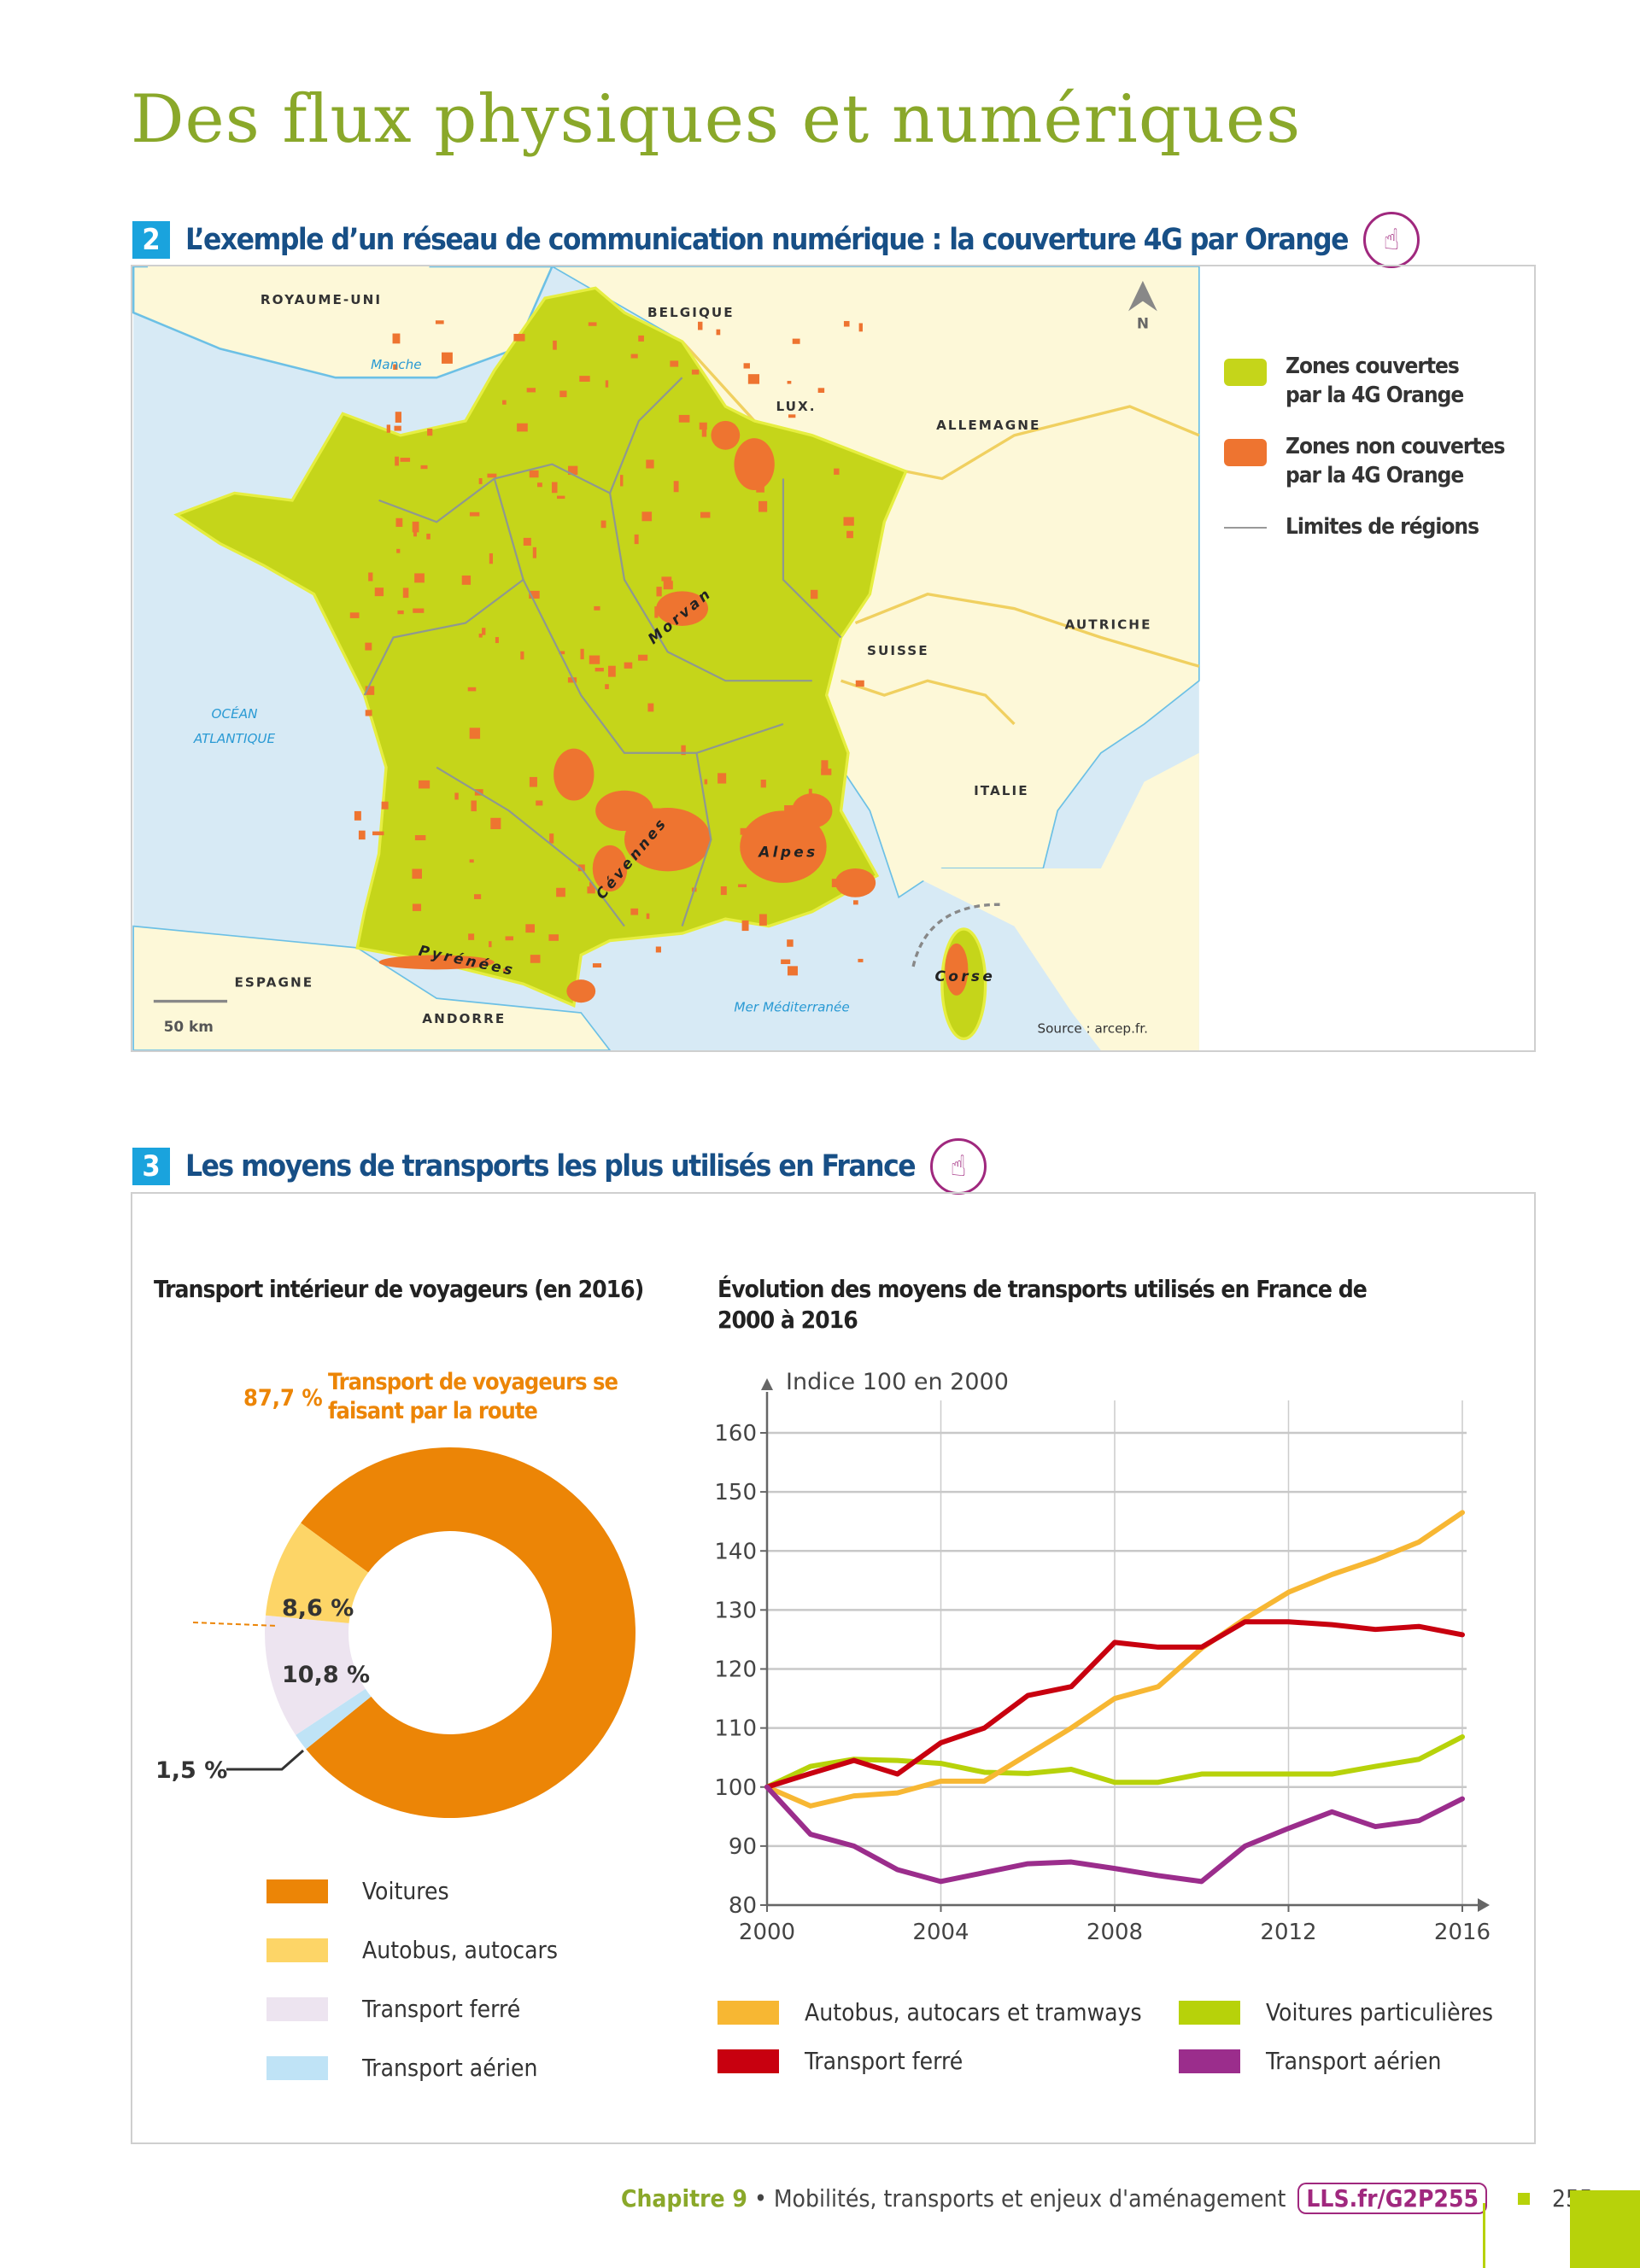 This screenshot has height=2268, width=1640. I want to click on y-axis-label: Indice 100 en 2000, so click(897, 1382).